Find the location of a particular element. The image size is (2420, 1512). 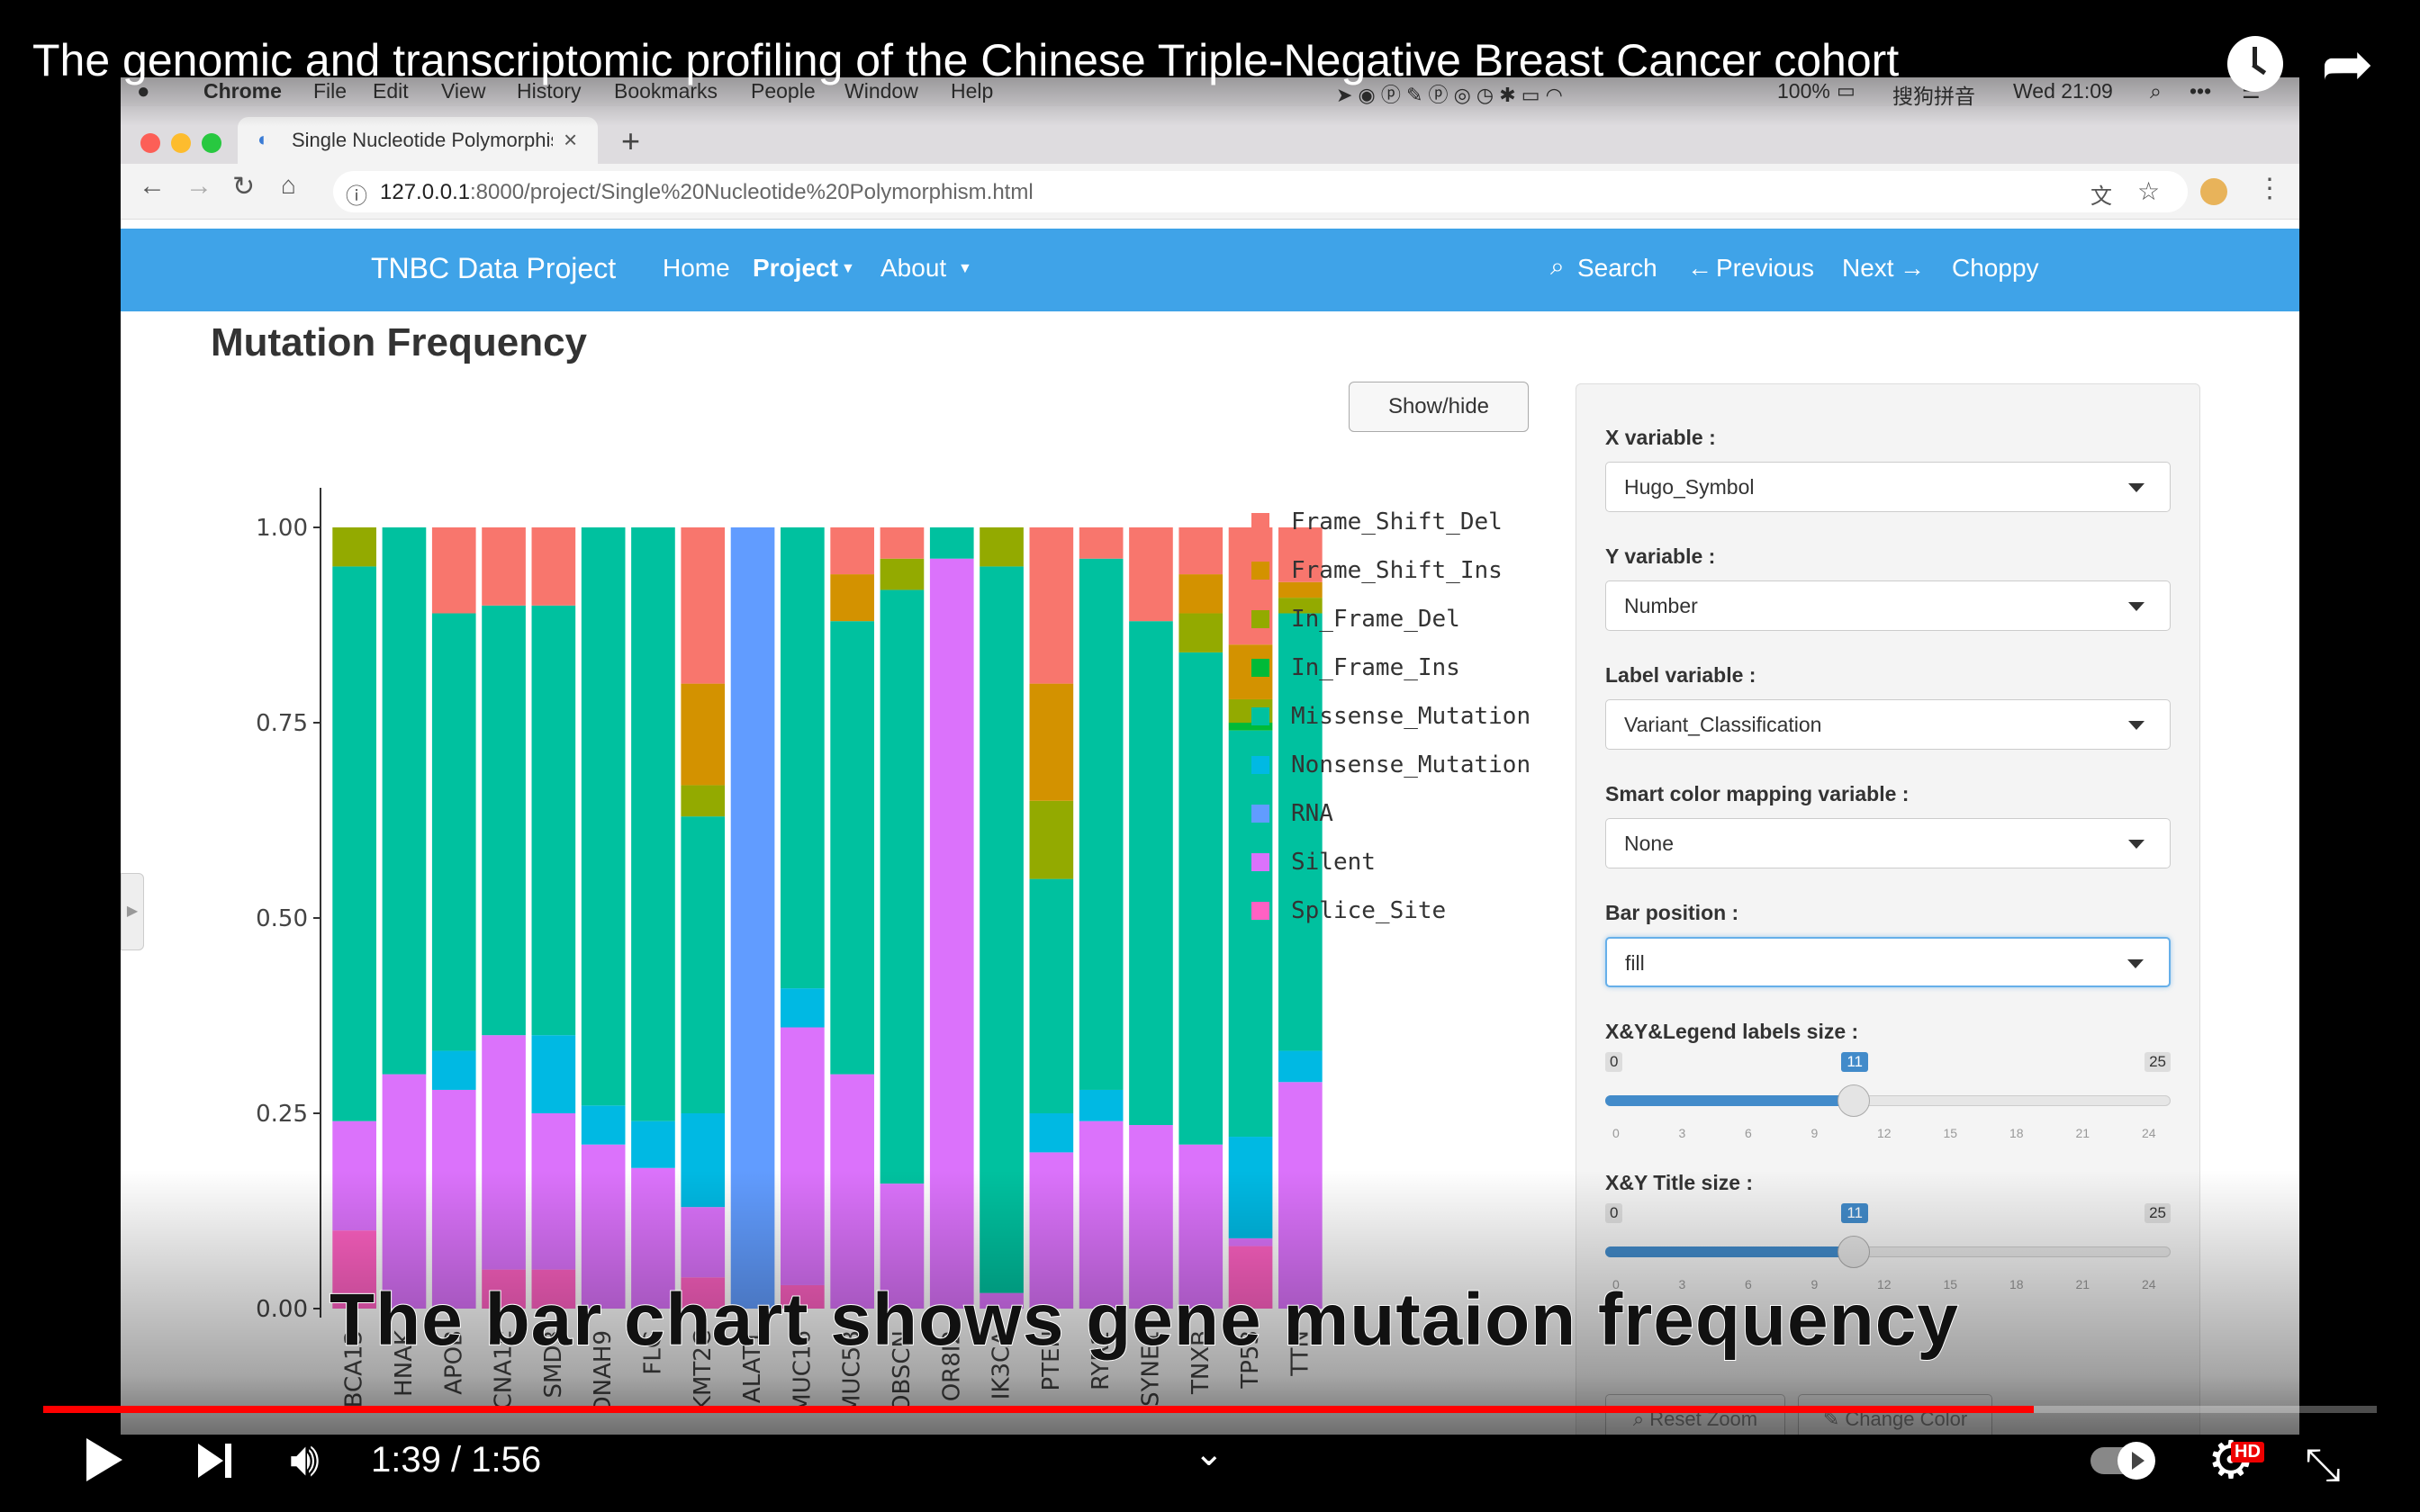

watch-later-icon is located at coordinates (2255, 64).